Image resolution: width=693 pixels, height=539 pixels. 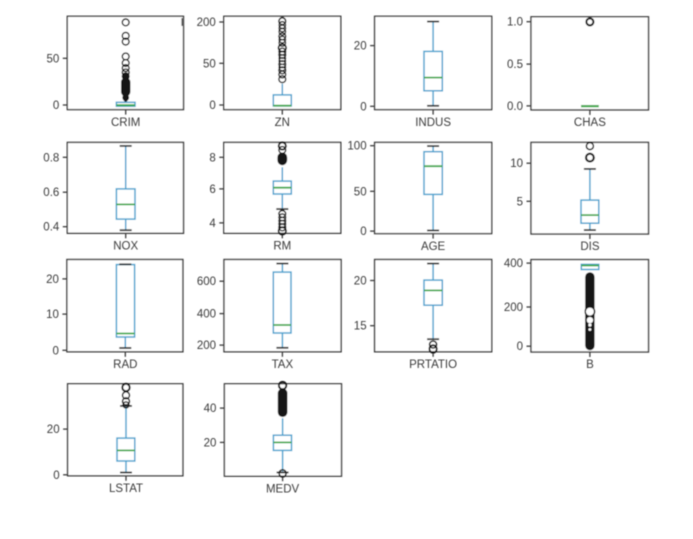 What do you see at coordinates (126, 489) in the screenshot?
I see `svg-text: LSTAT` at bounding box center [126, 489].